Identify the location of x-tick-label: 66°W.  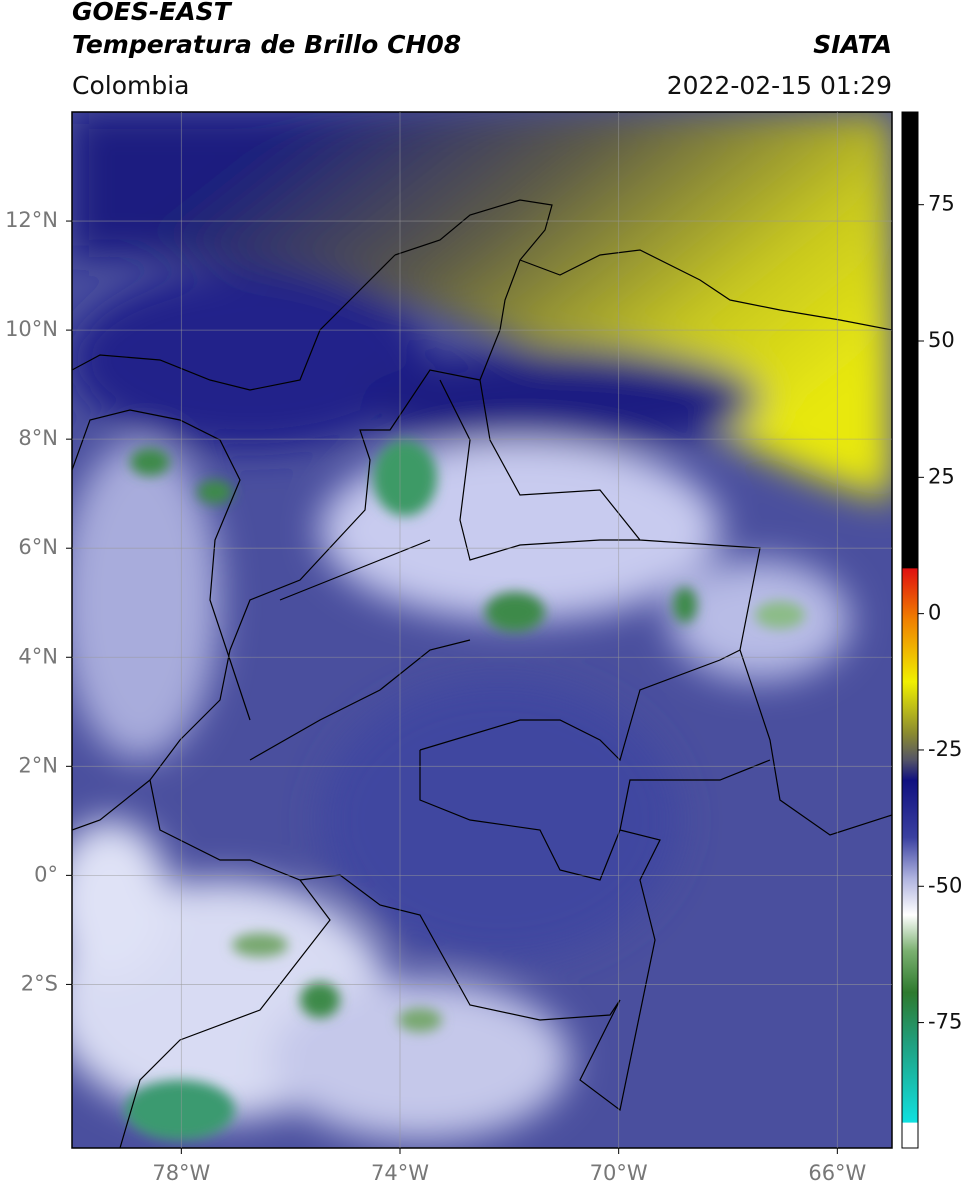
(837, 1173).